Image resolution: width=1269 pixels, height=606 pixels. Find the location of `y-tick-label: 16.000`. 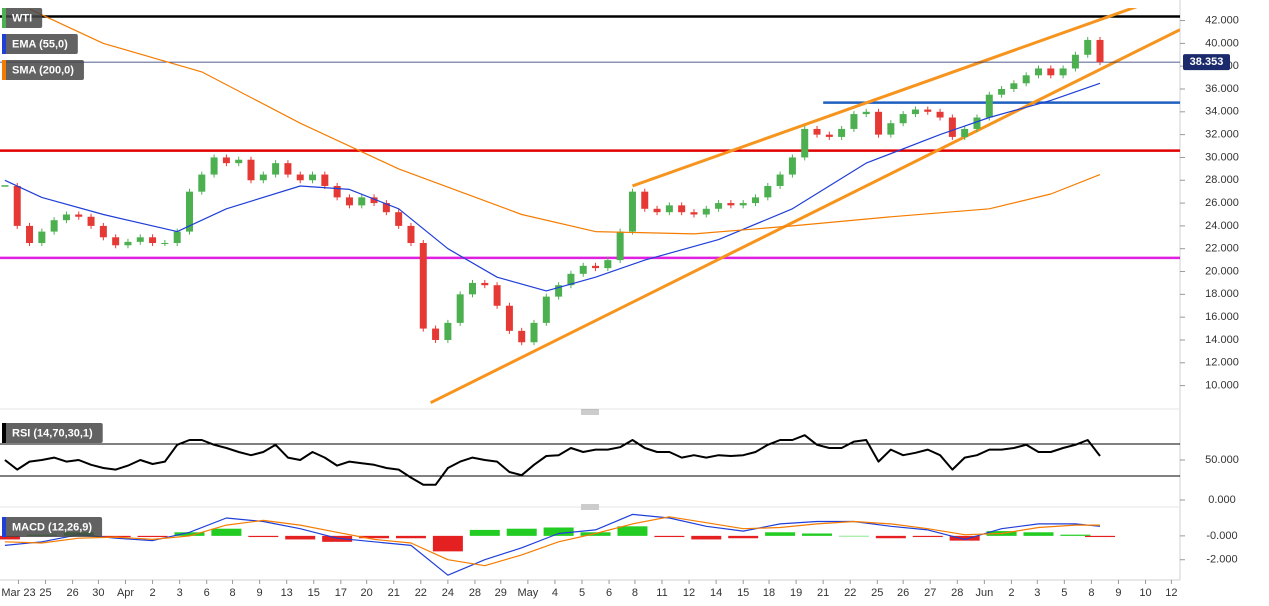

y-tick-label: 16.000 is located at coordinates (1222, 317).